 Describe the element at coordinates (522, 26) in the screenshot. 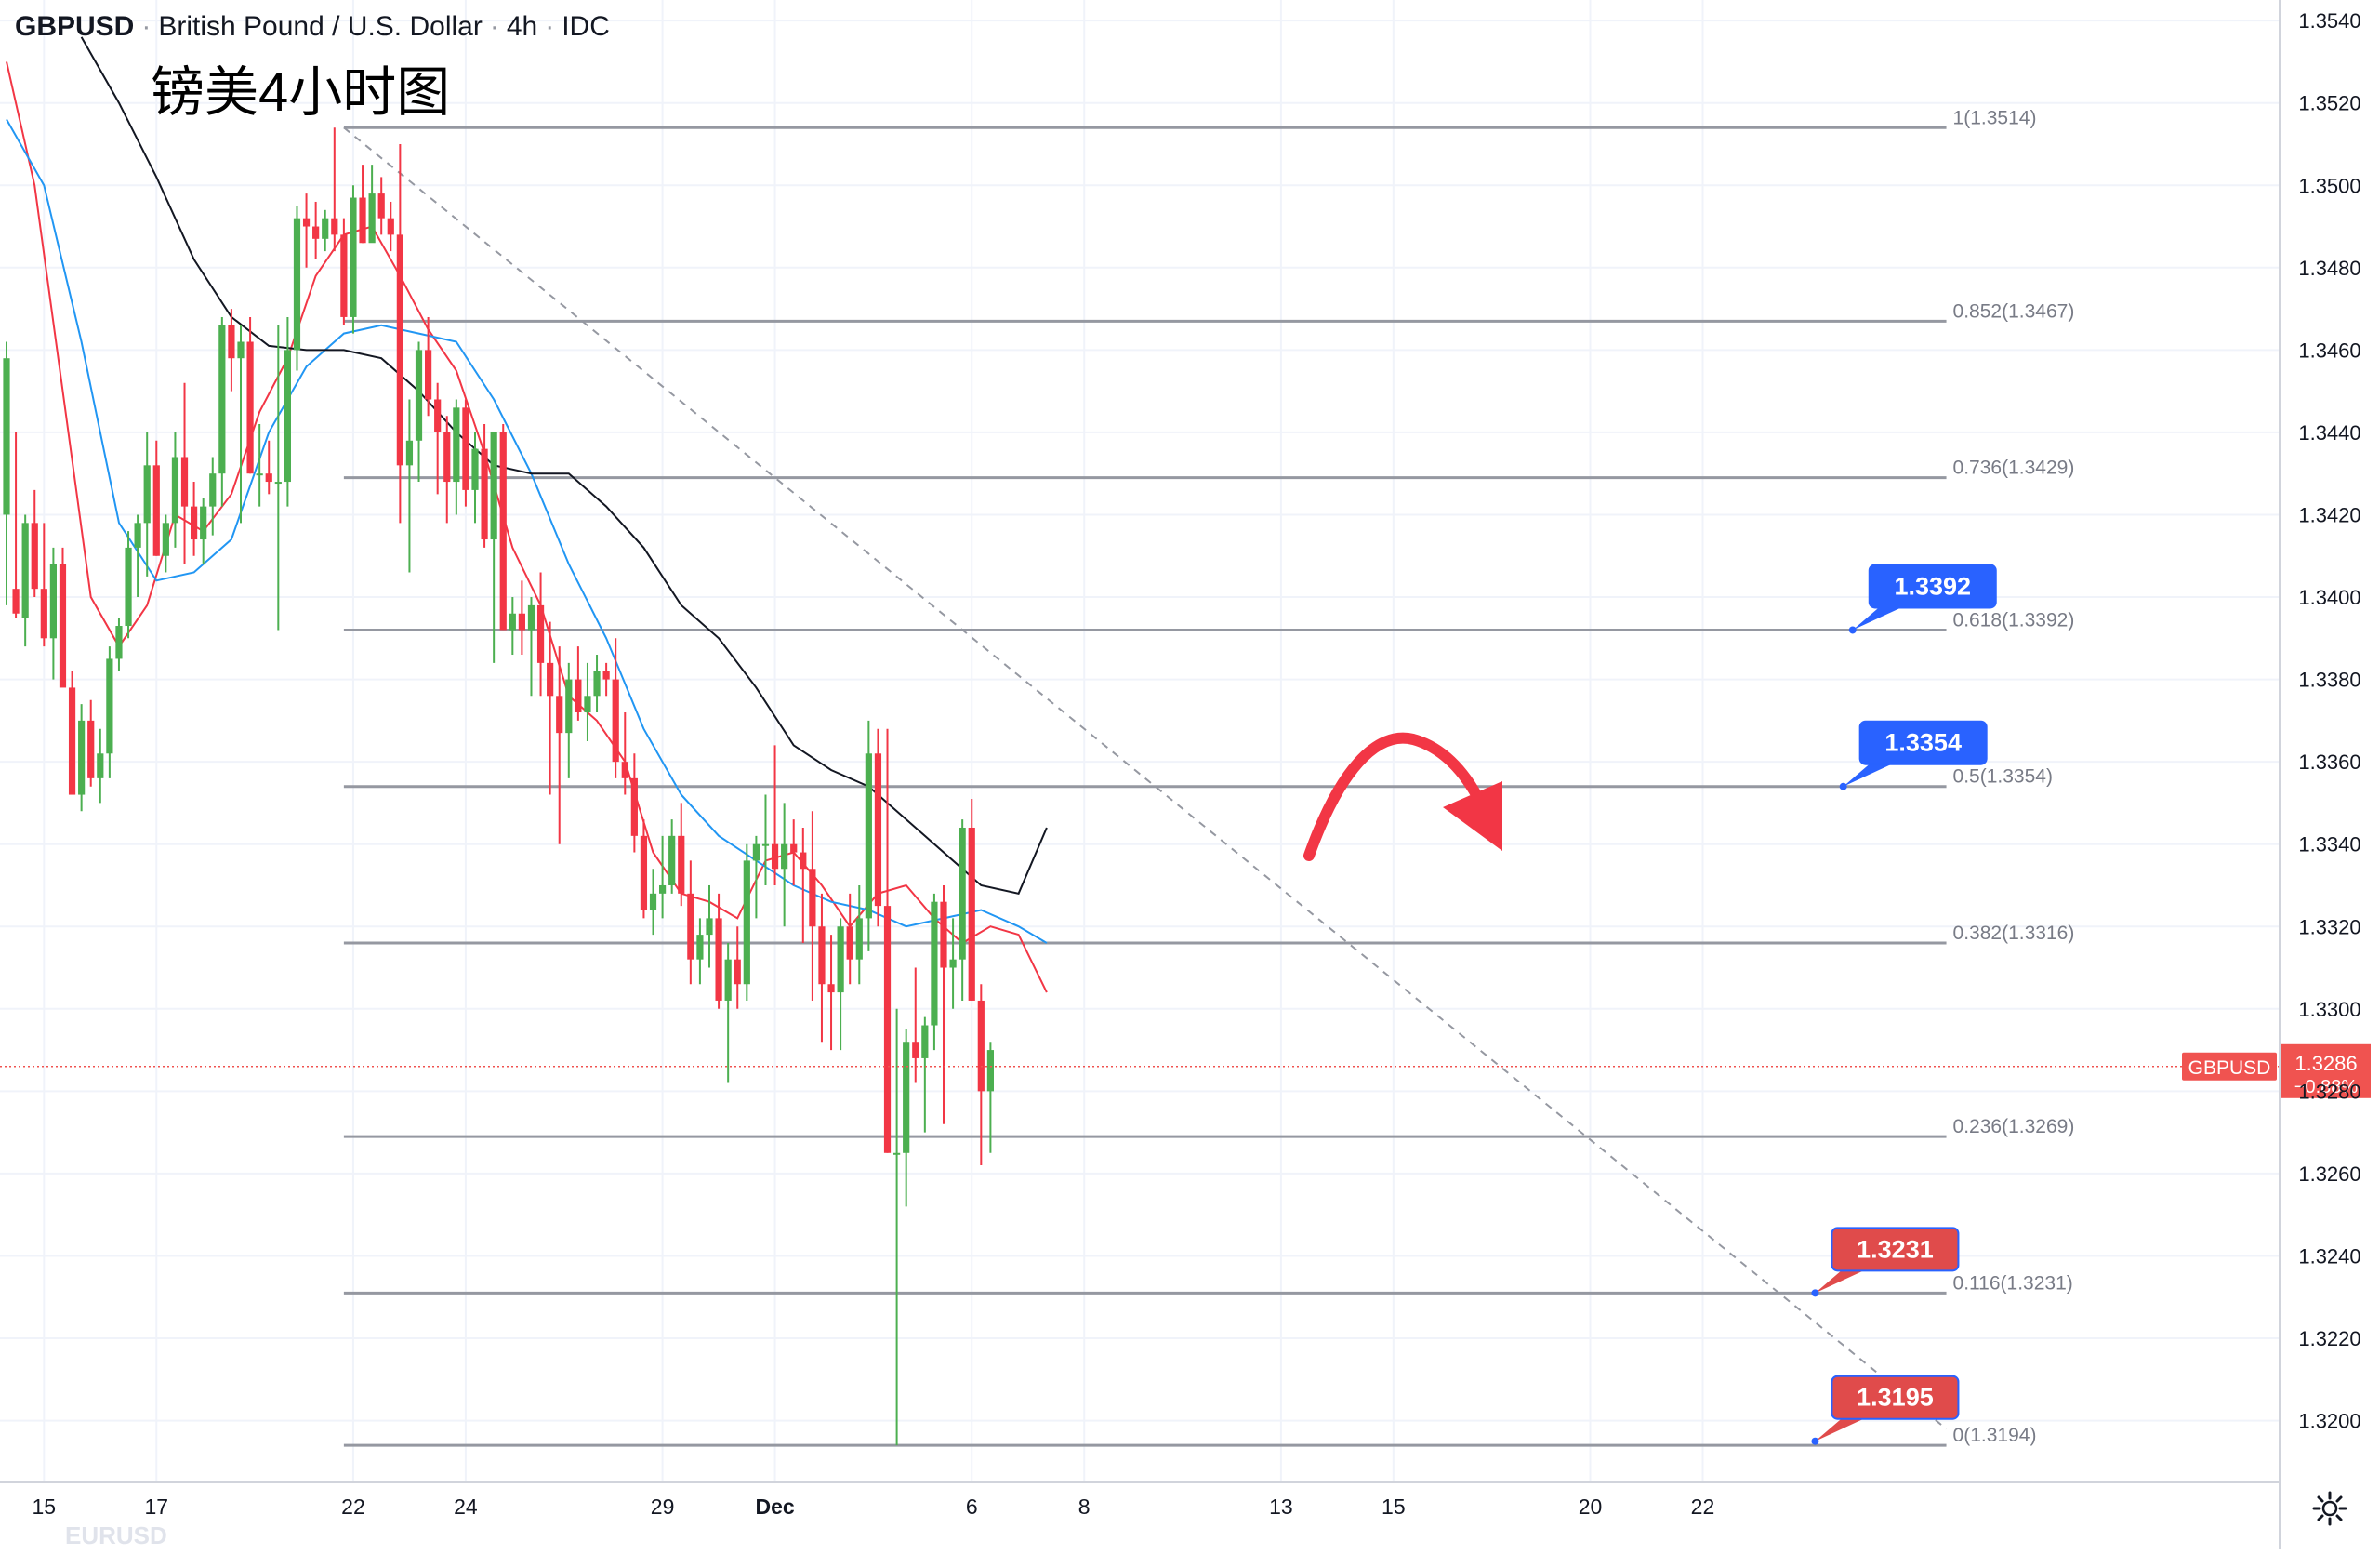

I see `interval-label: 4h` at that location.